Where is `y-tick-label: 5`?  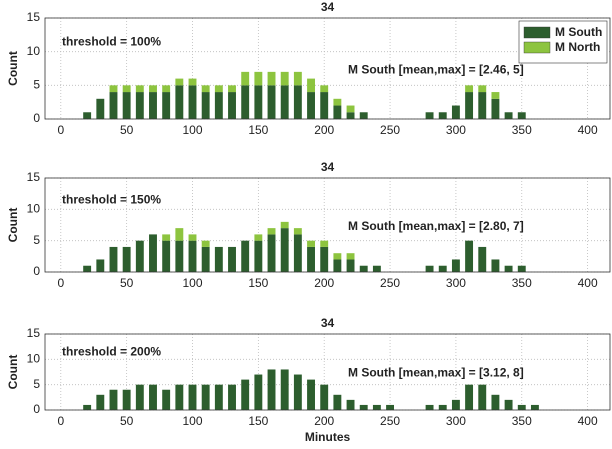 y-tick-label: 5 is located at coordinates (36, 384).